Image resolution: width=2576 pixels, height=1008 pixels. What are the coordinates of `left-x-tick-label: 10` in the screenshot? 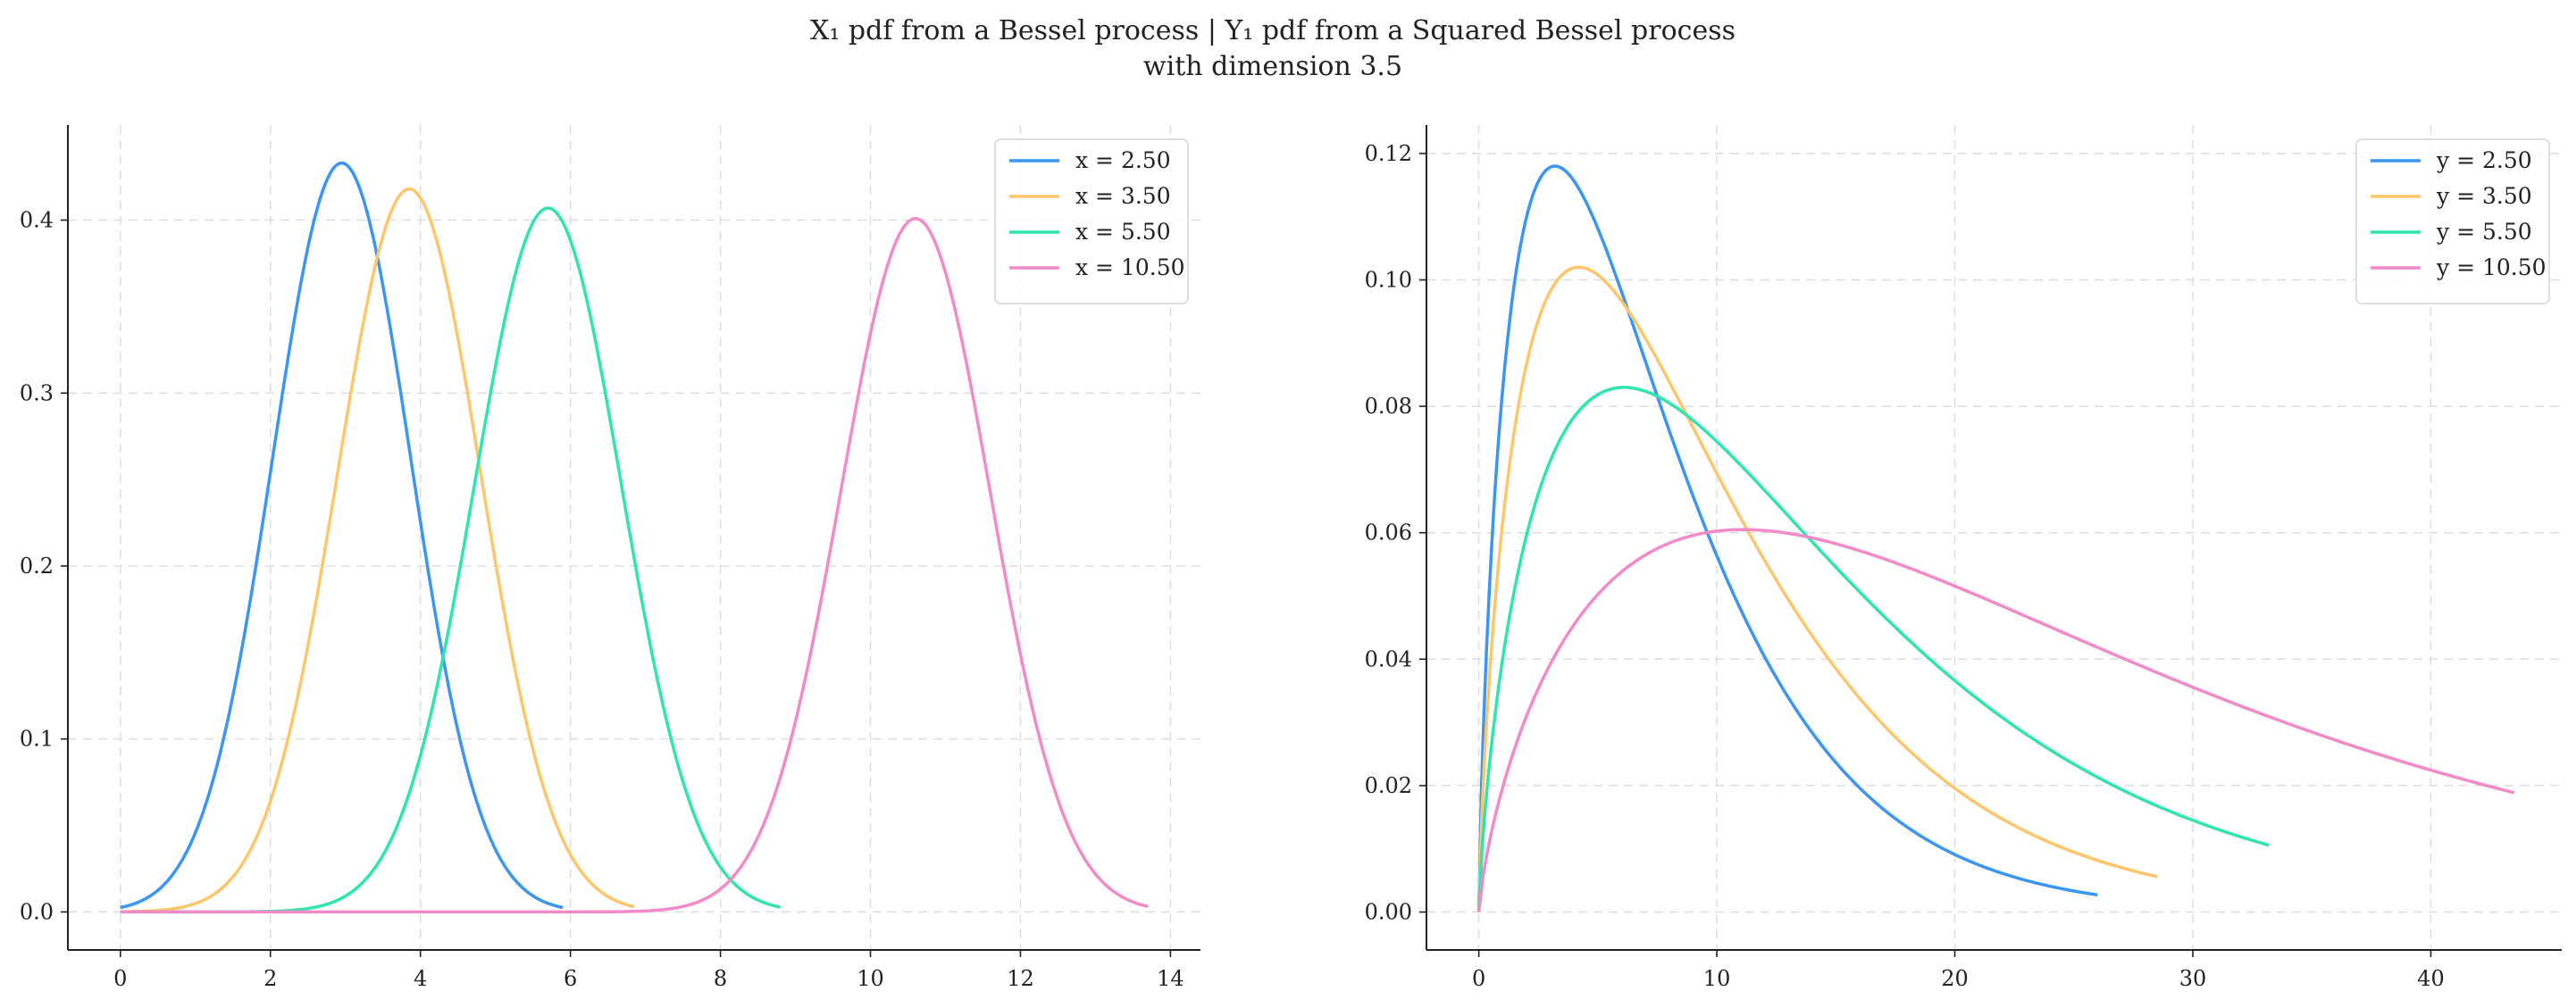 It's located at (871, 978).